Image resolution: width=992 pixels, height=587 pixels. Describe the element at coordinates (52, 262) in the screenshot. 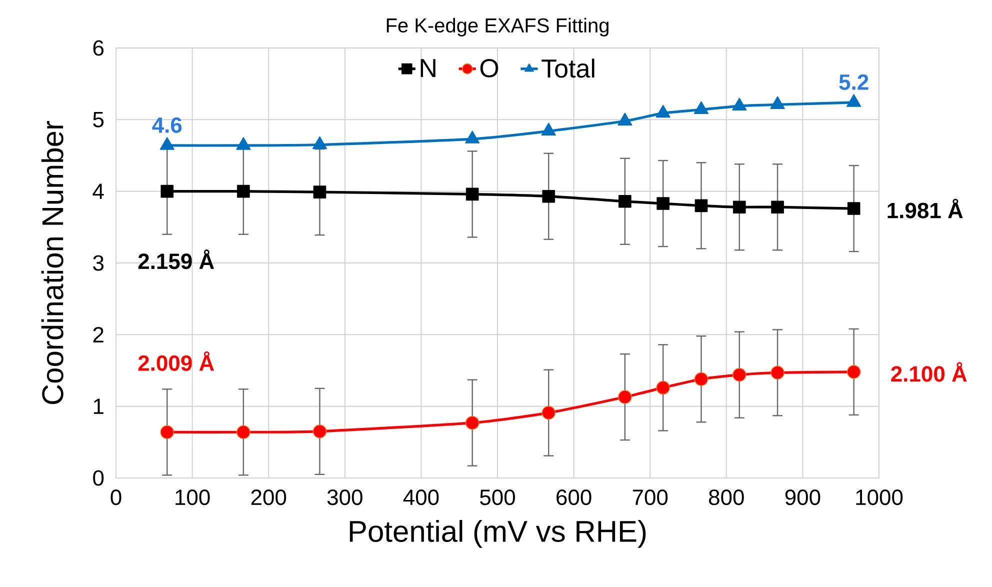

I see `y-axis-title: Coordination Number` at that location.